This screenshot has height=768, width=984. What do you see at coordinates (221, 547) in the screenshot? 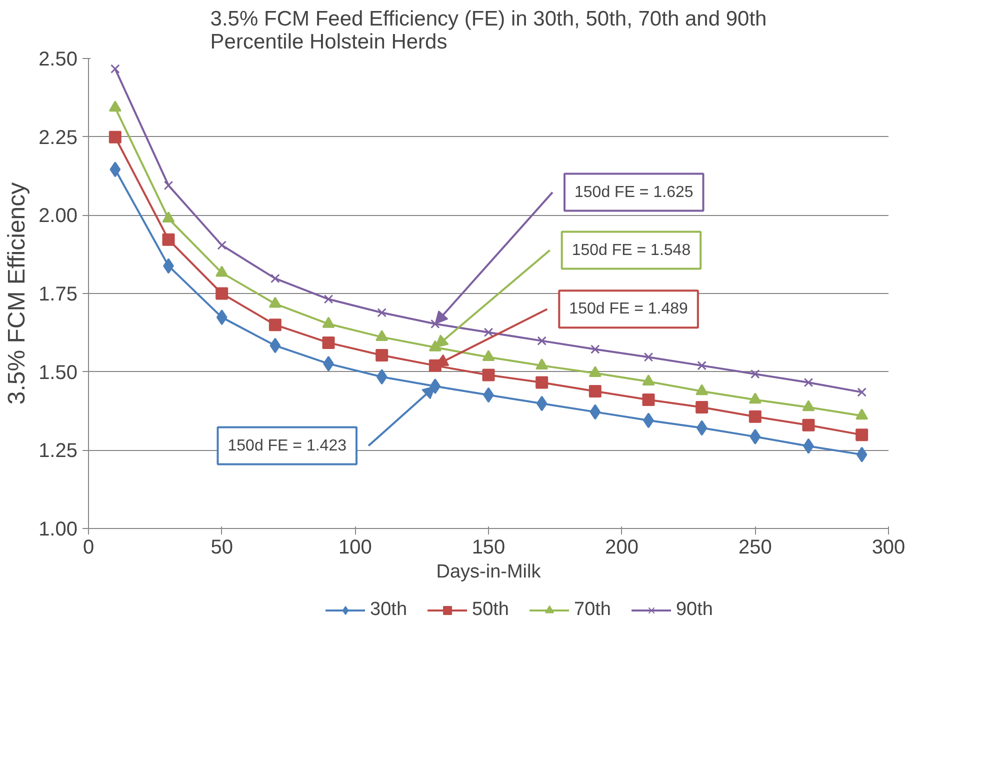
I see `x-tick-label: 50` at bounding box center [221, 547].